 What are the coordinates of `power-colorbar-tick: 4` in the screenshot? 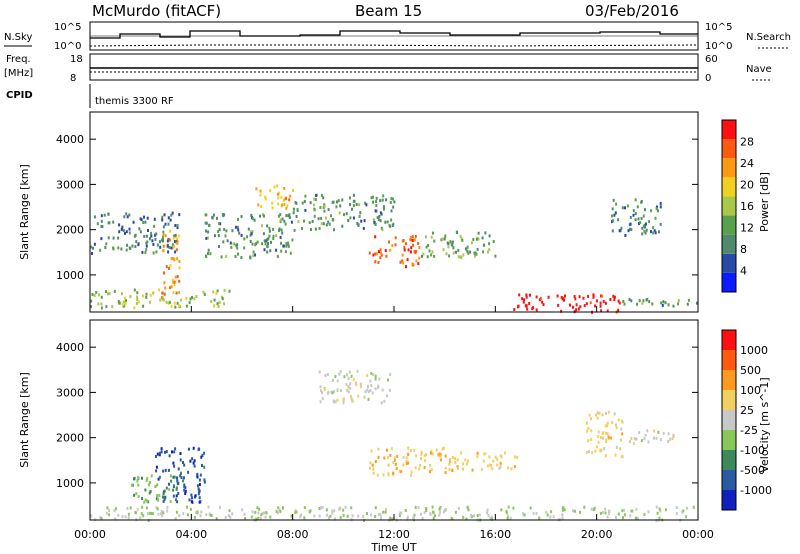 It's located at (743, 271).